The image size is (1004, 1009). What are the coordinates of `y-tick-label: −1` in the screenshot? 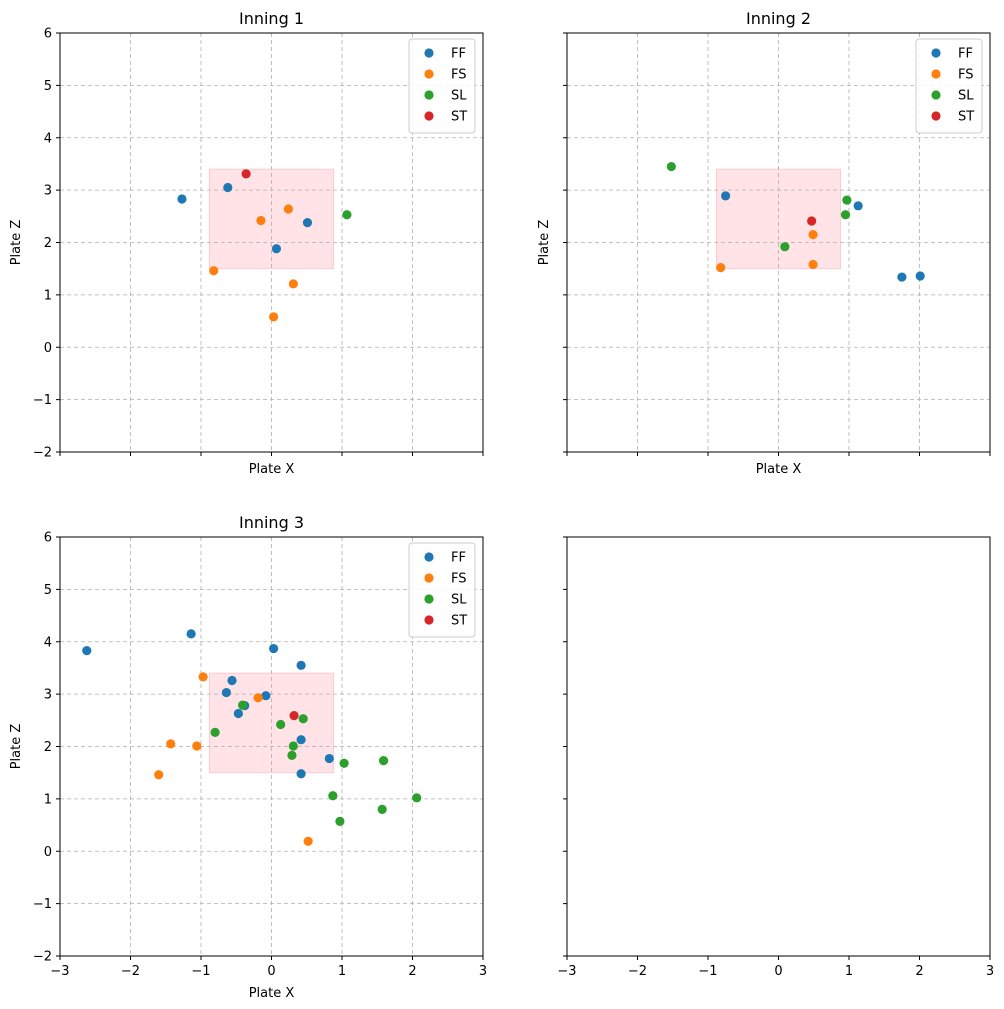 It's located at (42, 400).